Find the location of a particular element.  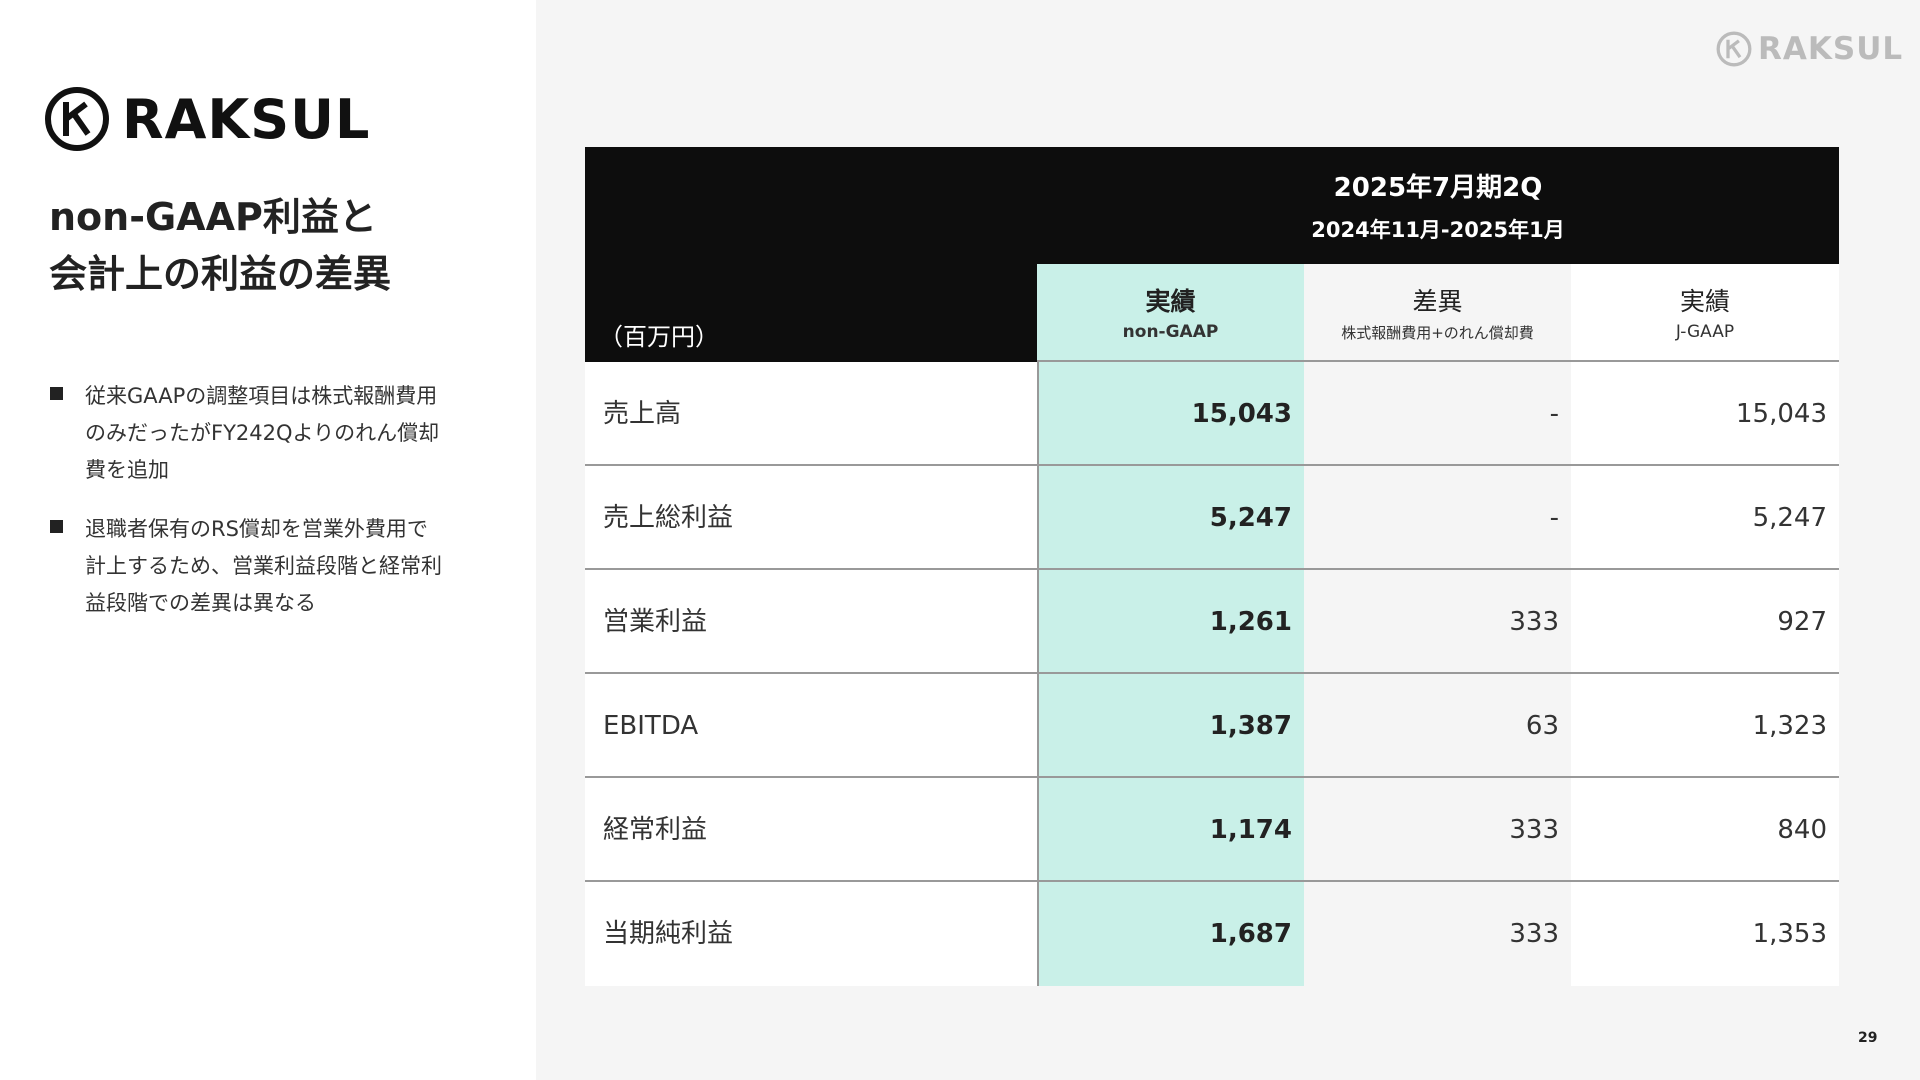

cell-value: 63 is located at coordinates (1437, 726).